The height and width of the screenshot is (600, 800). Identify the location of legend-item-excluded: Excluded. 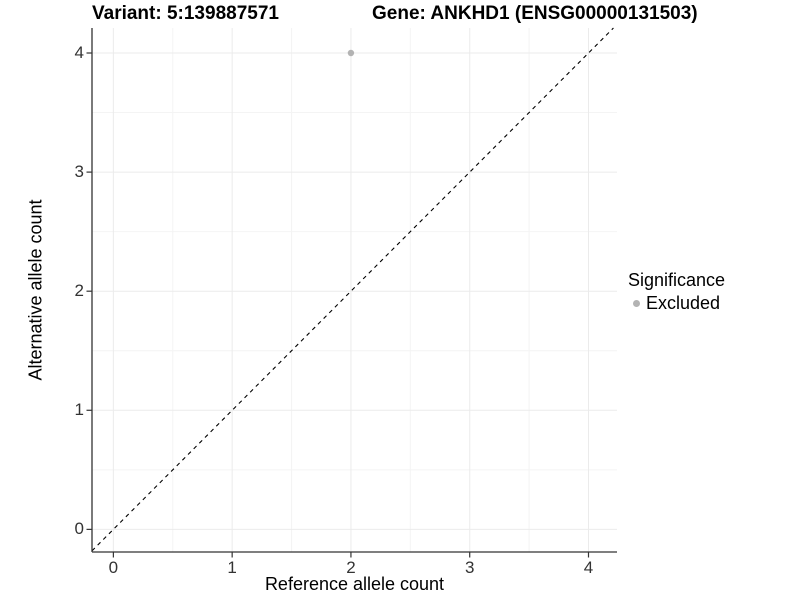
(676, 303).